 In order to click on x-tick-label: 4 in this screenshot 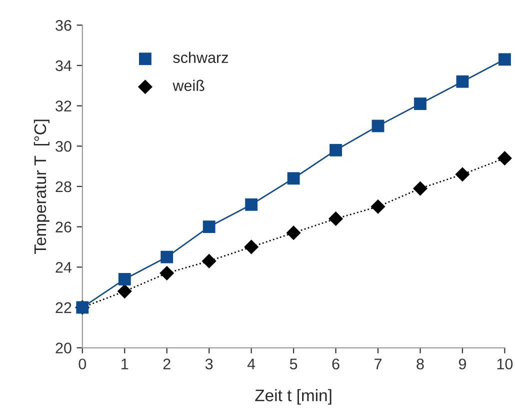, I will do `click(251, 364)`.